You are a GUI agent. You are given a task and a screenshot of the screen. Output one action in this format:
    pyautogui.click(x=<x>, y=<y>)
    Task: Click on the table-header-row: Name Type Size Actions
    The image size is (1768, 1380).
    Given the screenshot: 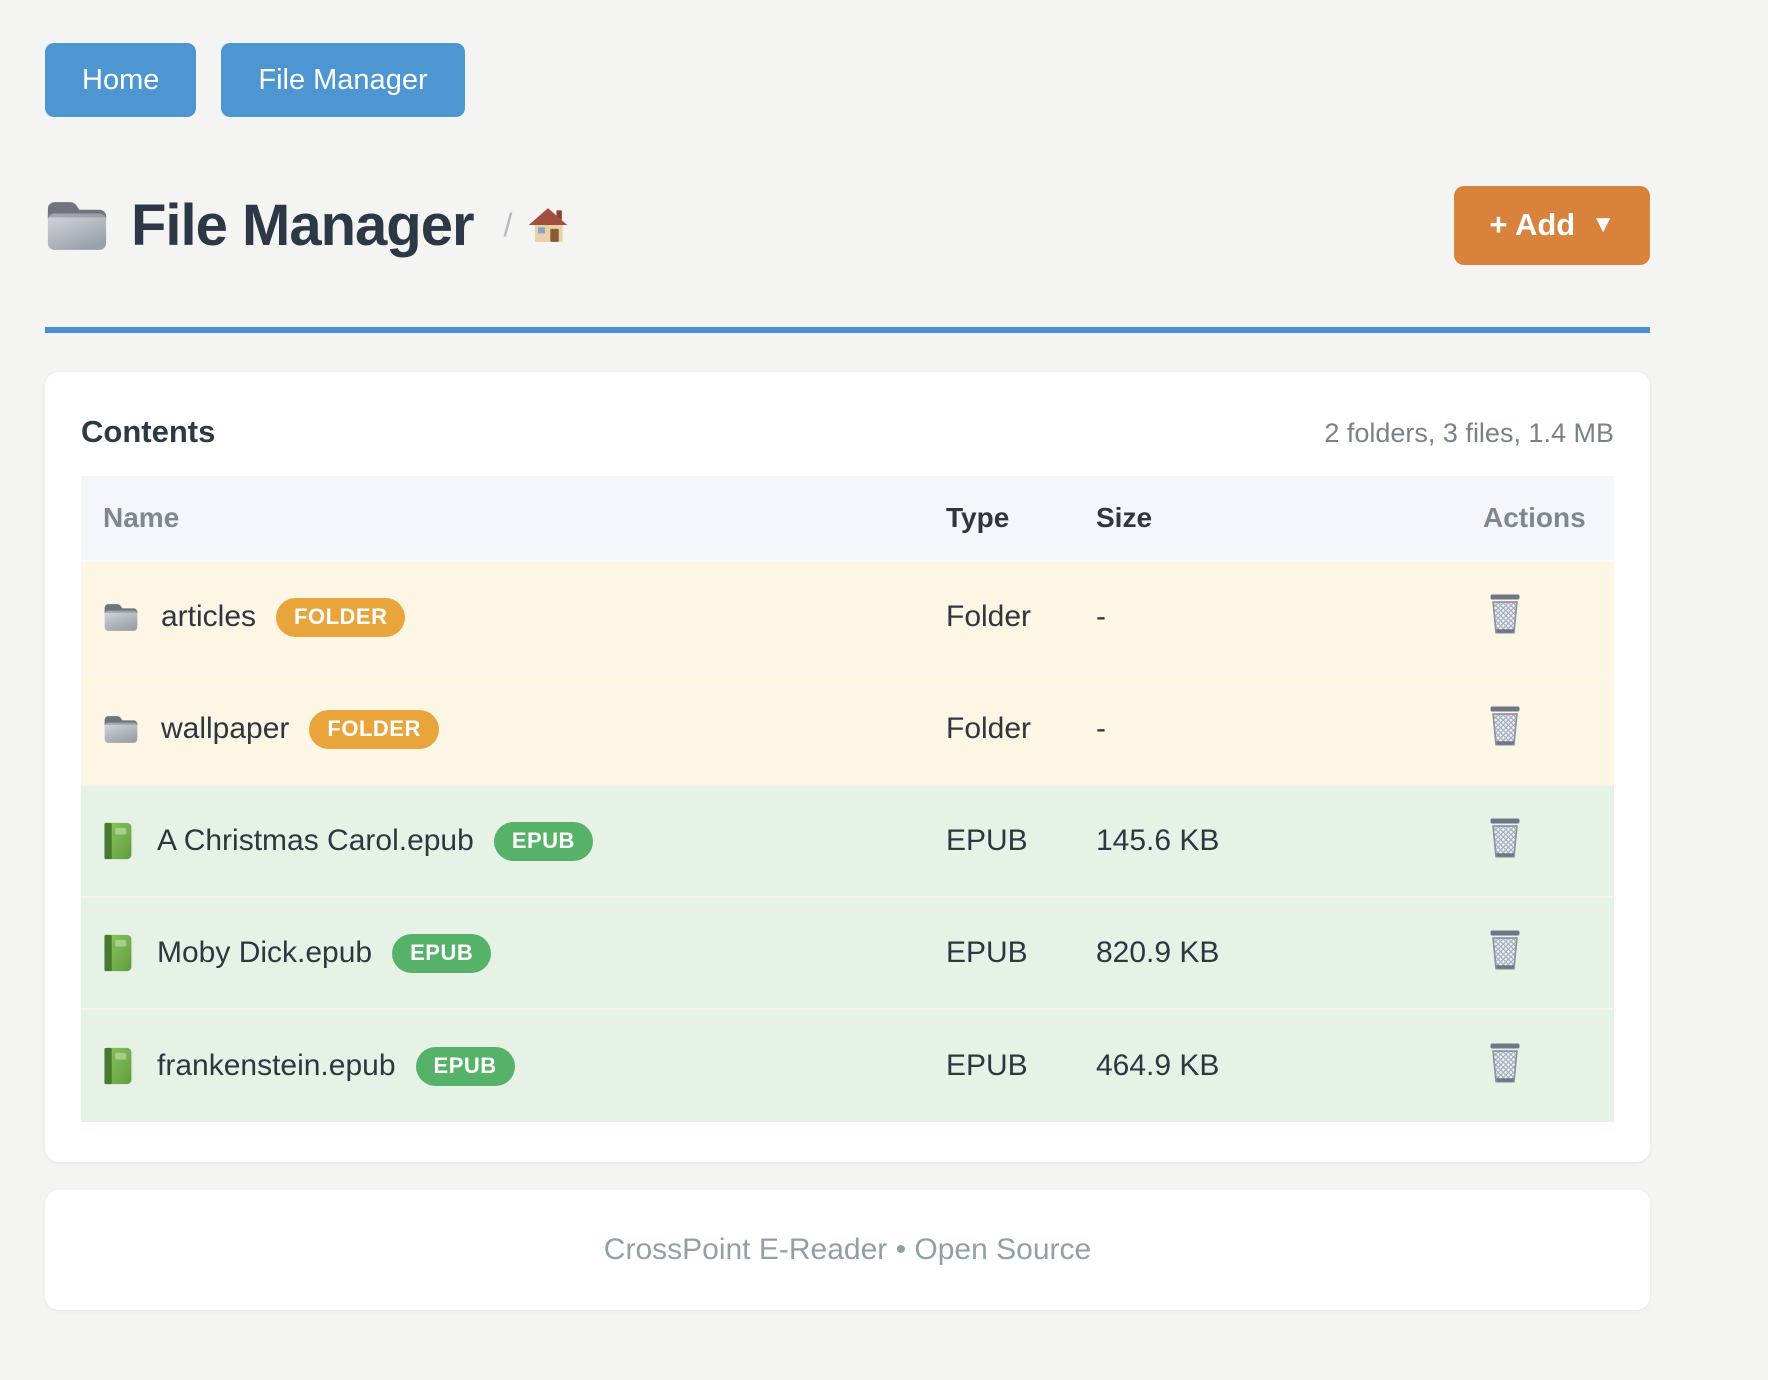 What is the action you would take?
    pyautogui.click(x=847, y=519)
    